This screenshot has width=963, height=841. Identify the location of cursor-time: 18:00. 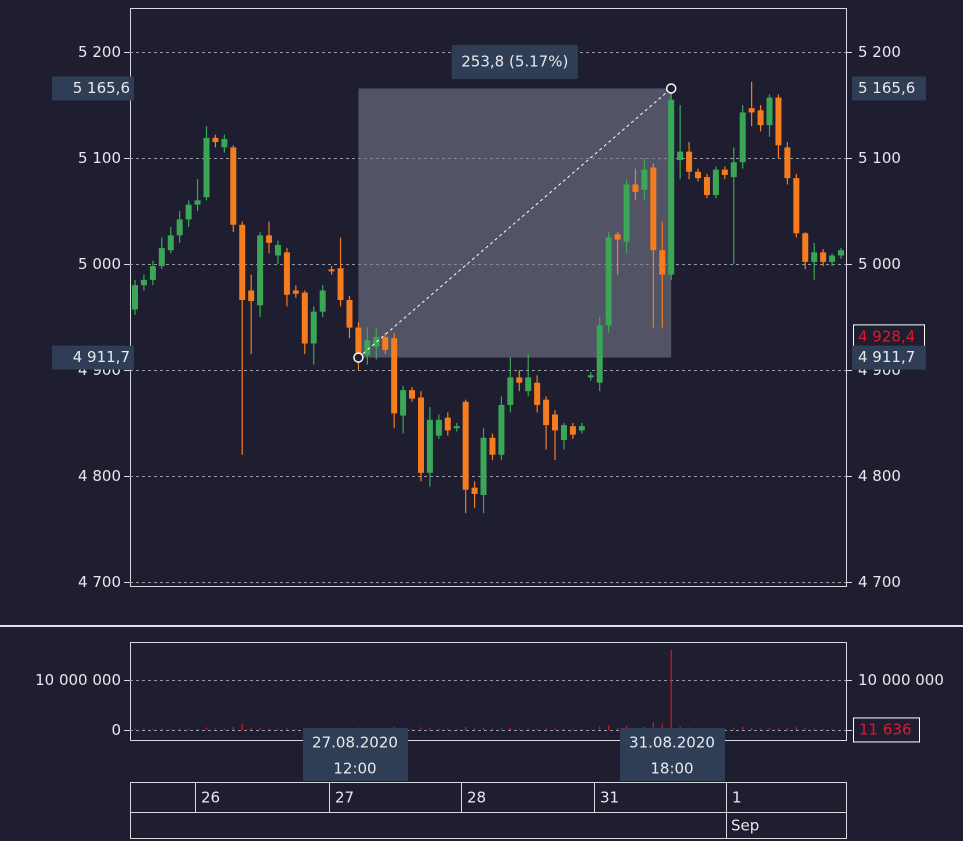
(671, 769).